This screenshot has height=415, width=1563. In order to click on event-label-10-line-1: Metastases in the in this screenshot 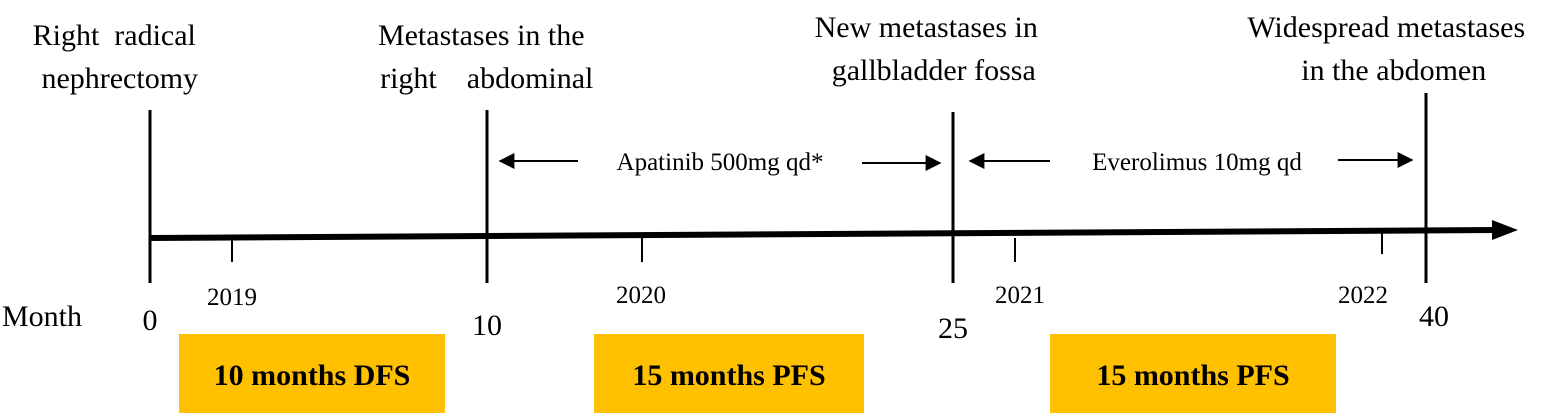, I will do `click(481, 35)`.